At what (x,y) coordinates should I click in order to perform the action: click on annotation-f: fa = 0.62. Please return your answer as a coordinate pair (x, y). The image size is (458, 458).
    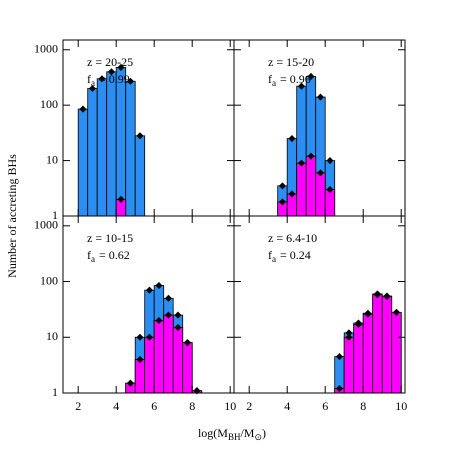
    Looking at the image, I should click on (108, 256).